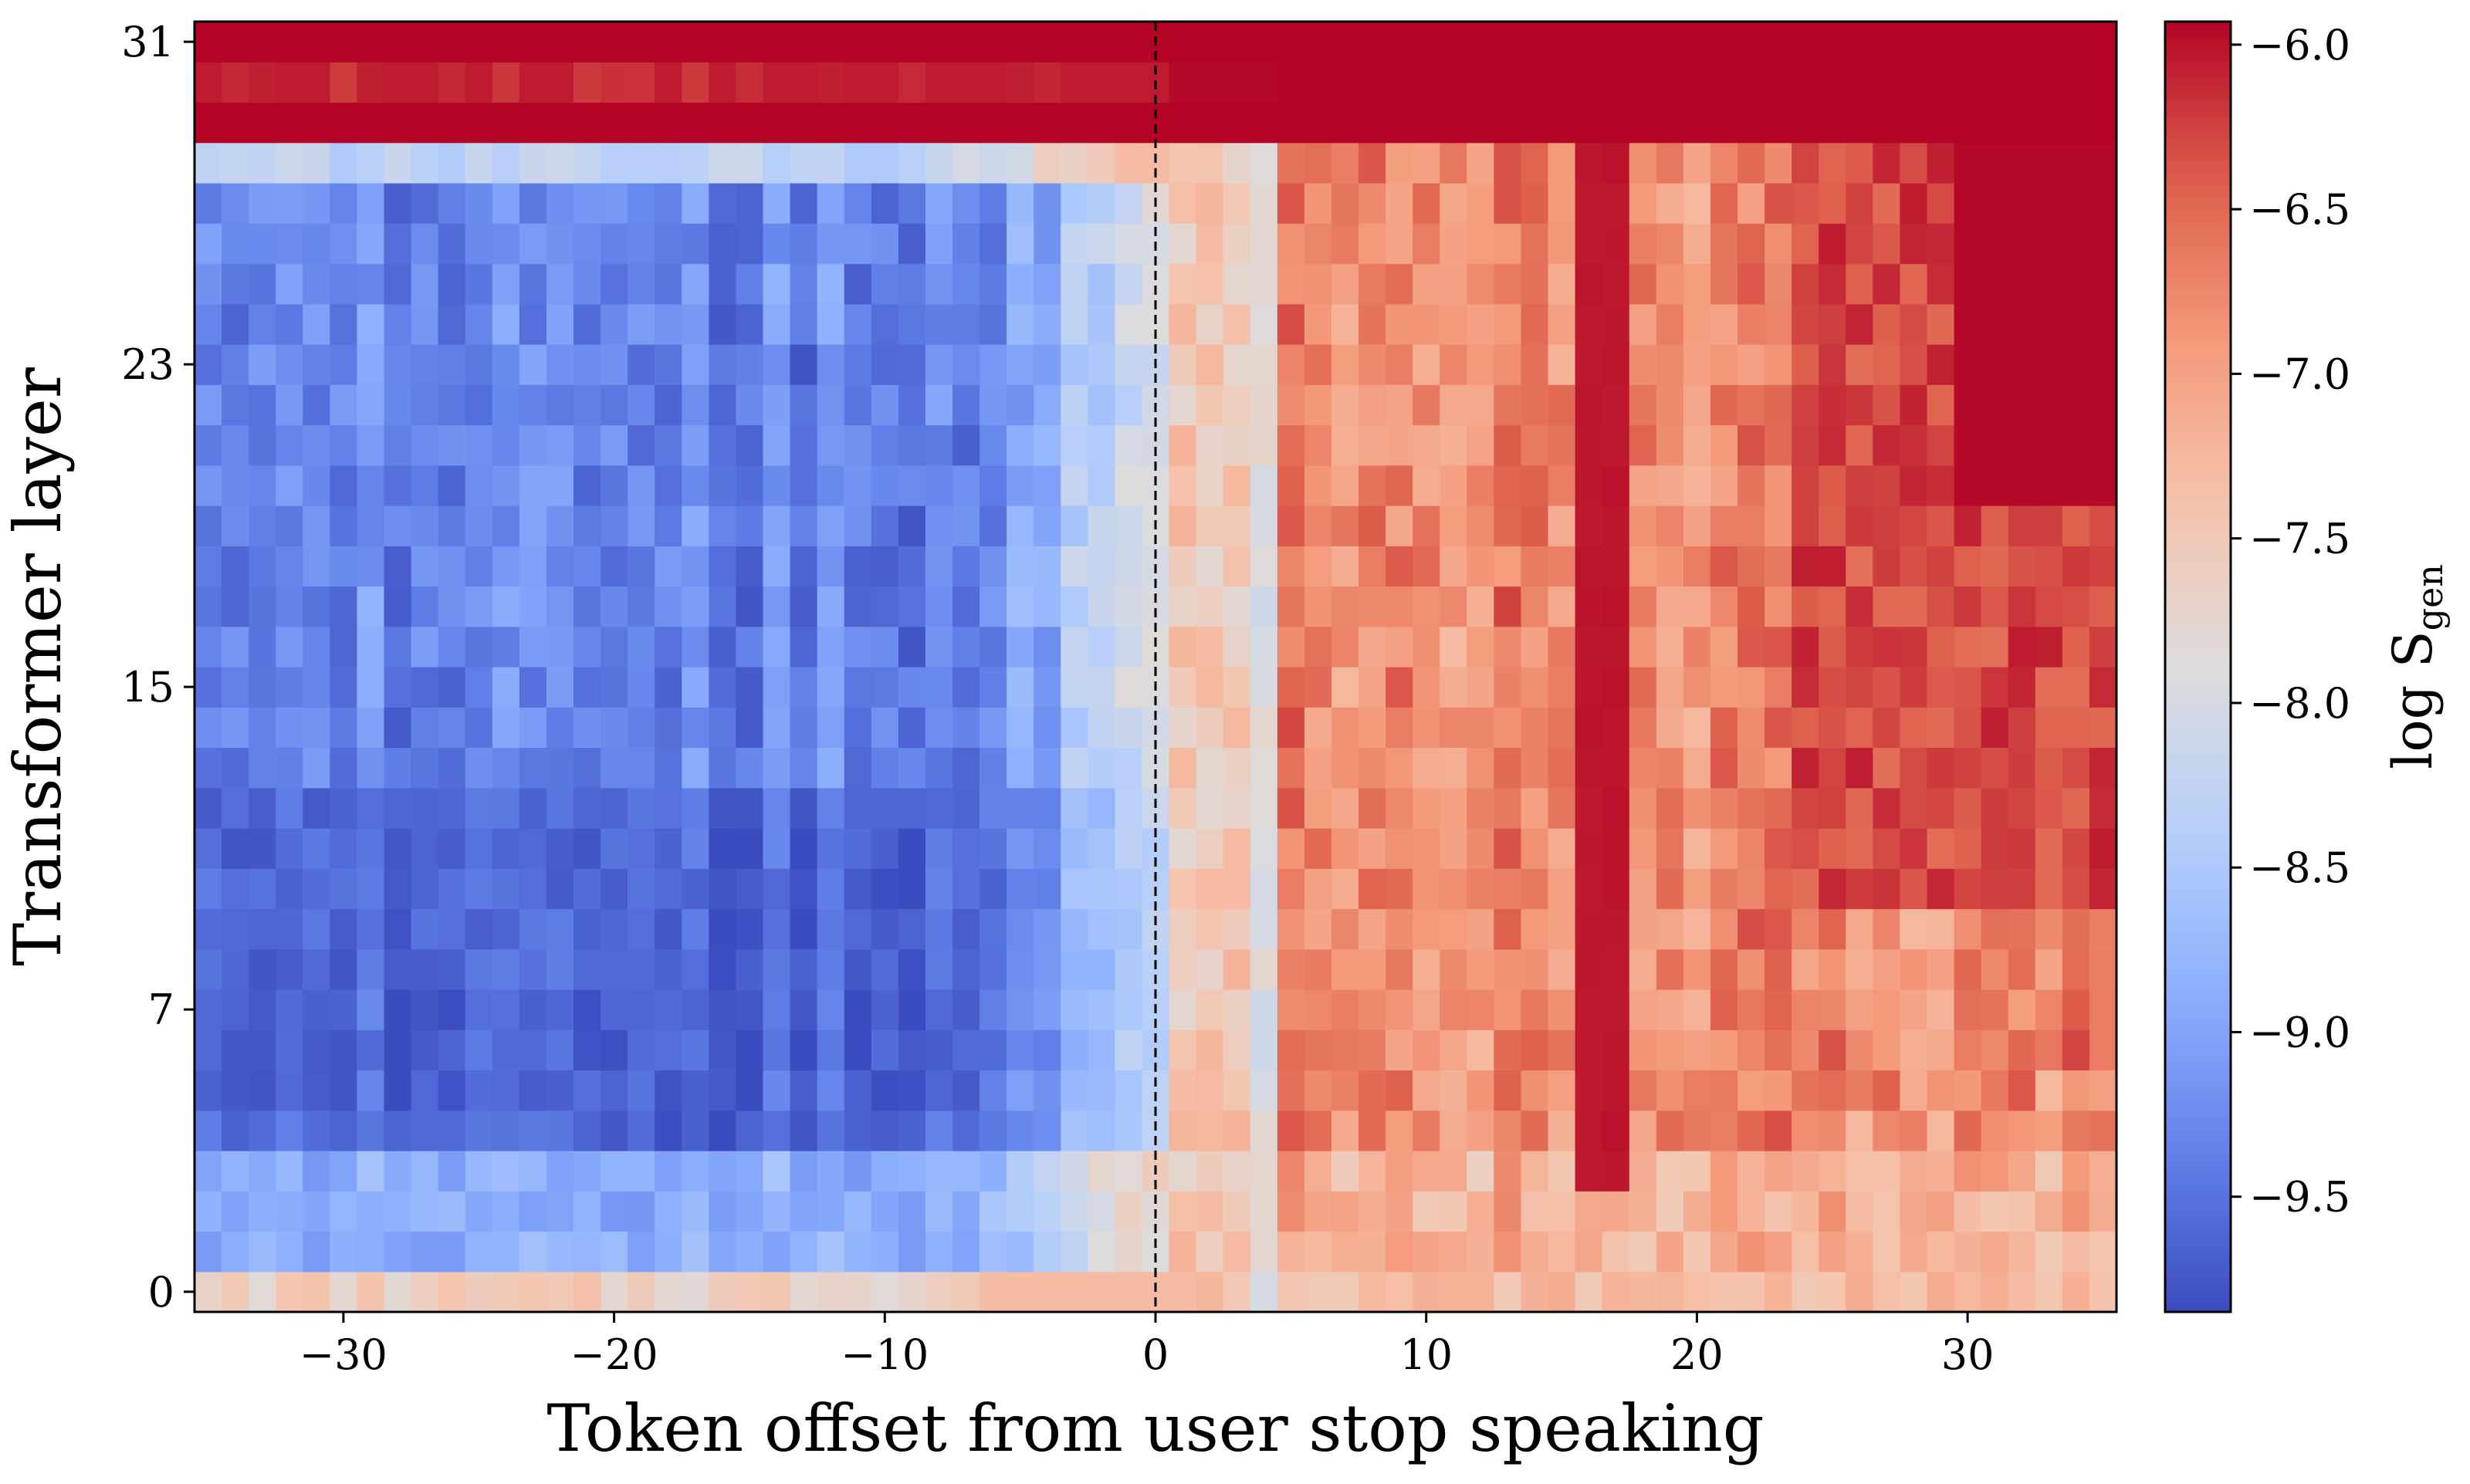 Image resolution: width=2470 pixels, height=1484 pixels. I want to click on colorbar-tick-label: −8.0, so click(2299, 703).